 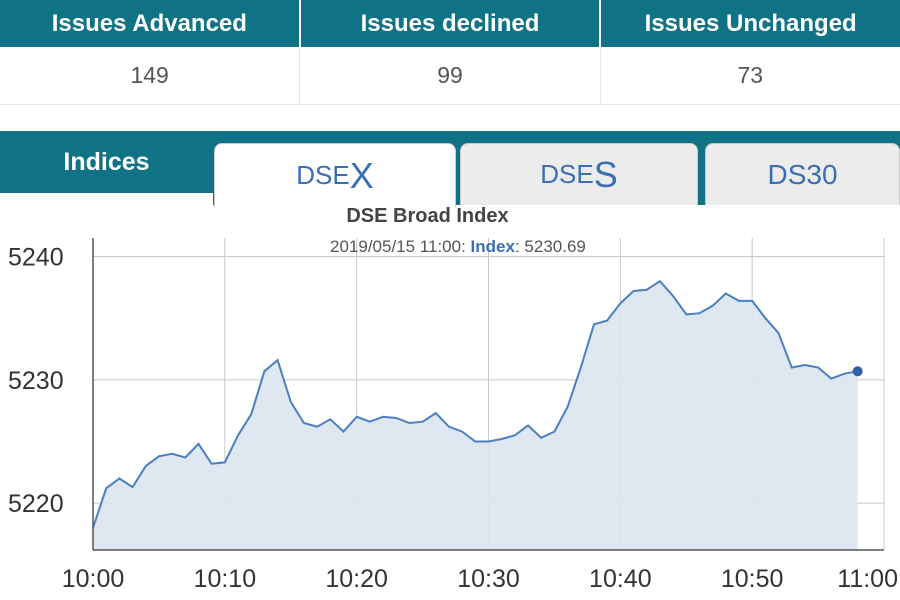 What do you see at coordinates (225, 579) in the screenshot?
I see `x-tick-label: 10:10` at bounding box center [225, 579].